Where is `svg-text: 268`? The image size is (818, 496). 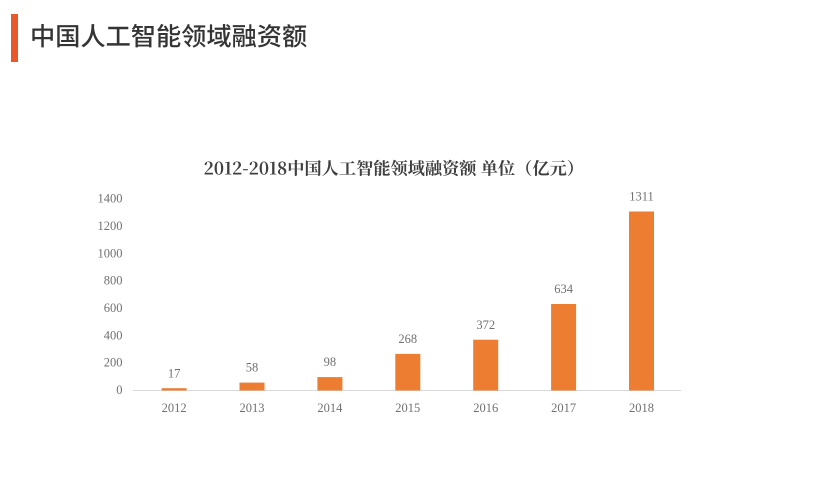
svg-text: 268 is located at coordinates (407, 339).